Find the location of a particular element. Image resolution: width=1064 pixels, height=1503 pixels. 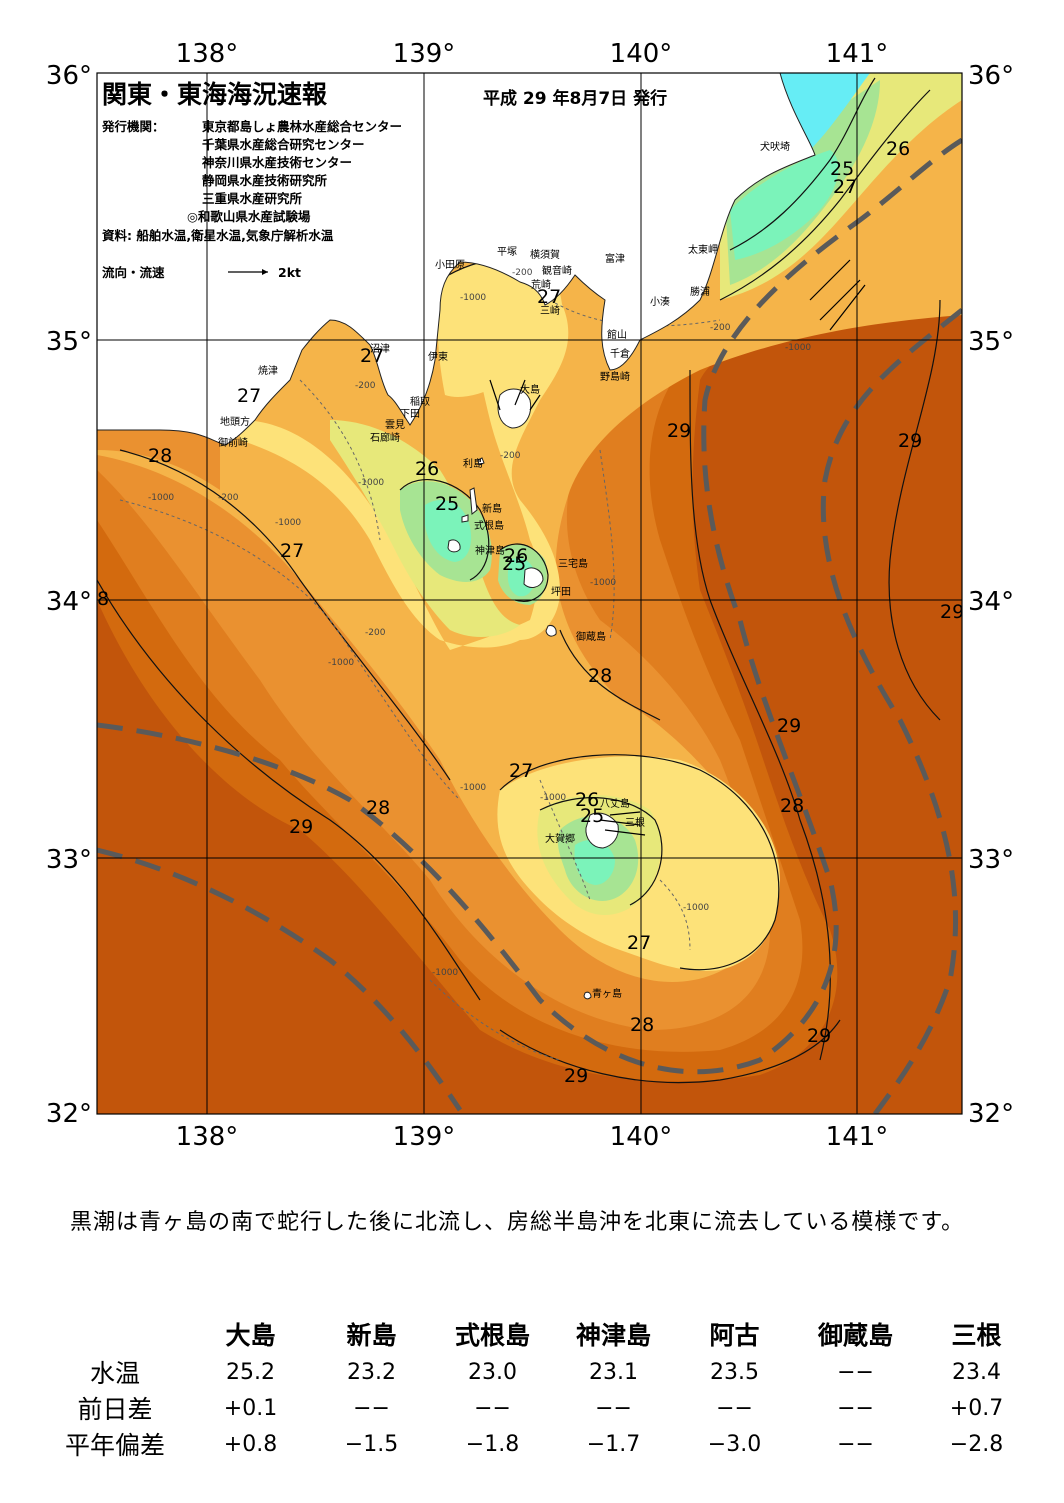

lat-label: 35° is located at coordinates (69, 342).